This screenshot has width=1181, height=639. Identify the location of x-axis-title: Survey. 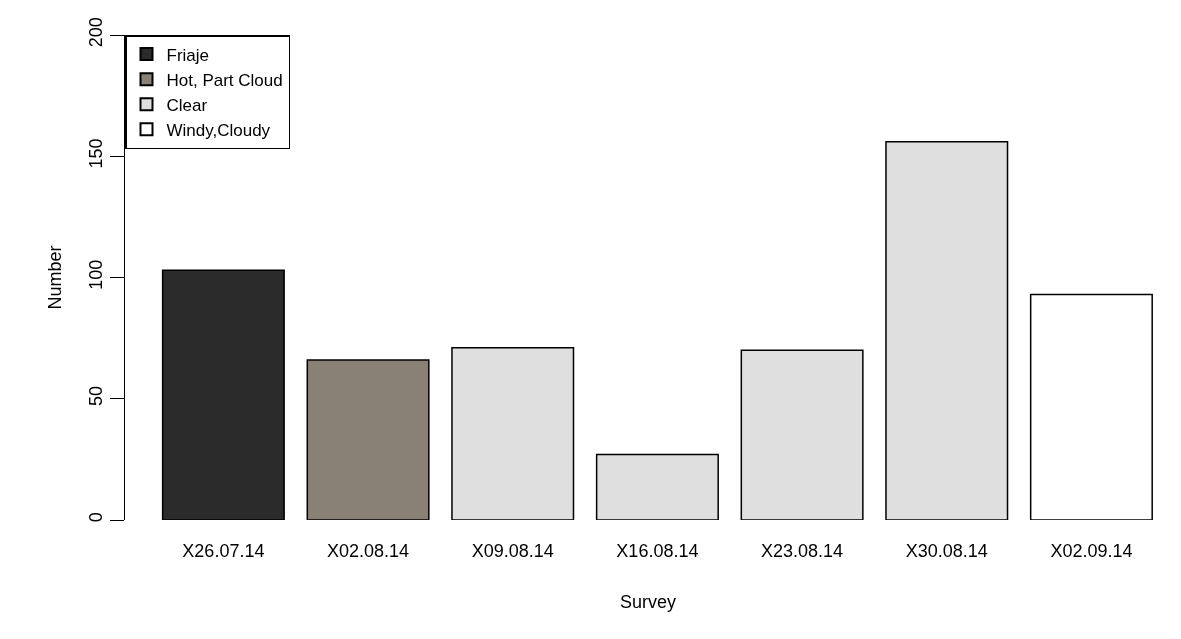
(648, 602).